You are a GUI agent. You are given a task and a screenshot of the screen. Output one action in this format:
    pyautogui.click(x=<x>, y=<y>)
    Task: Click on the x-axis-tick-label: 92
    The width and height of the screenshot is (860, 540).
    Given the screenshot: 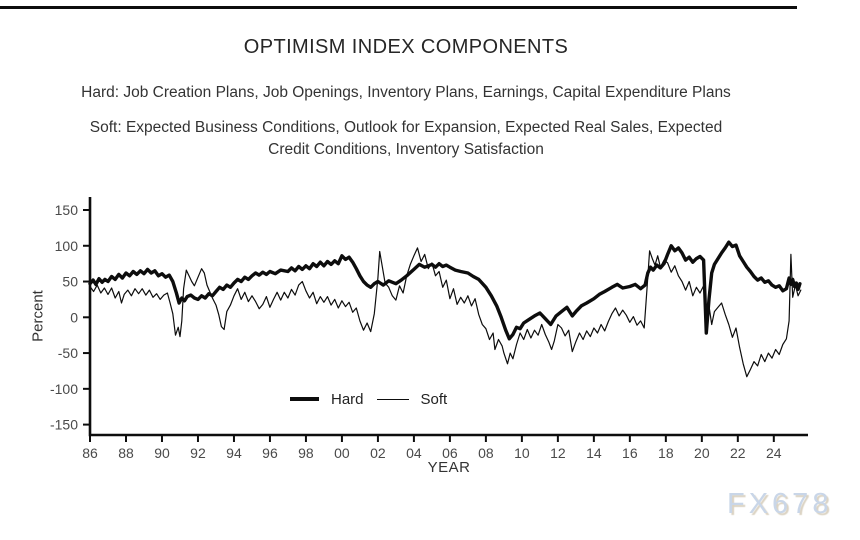 What is the action you would take?
    pyautogui.click(x=198, y=453)
    